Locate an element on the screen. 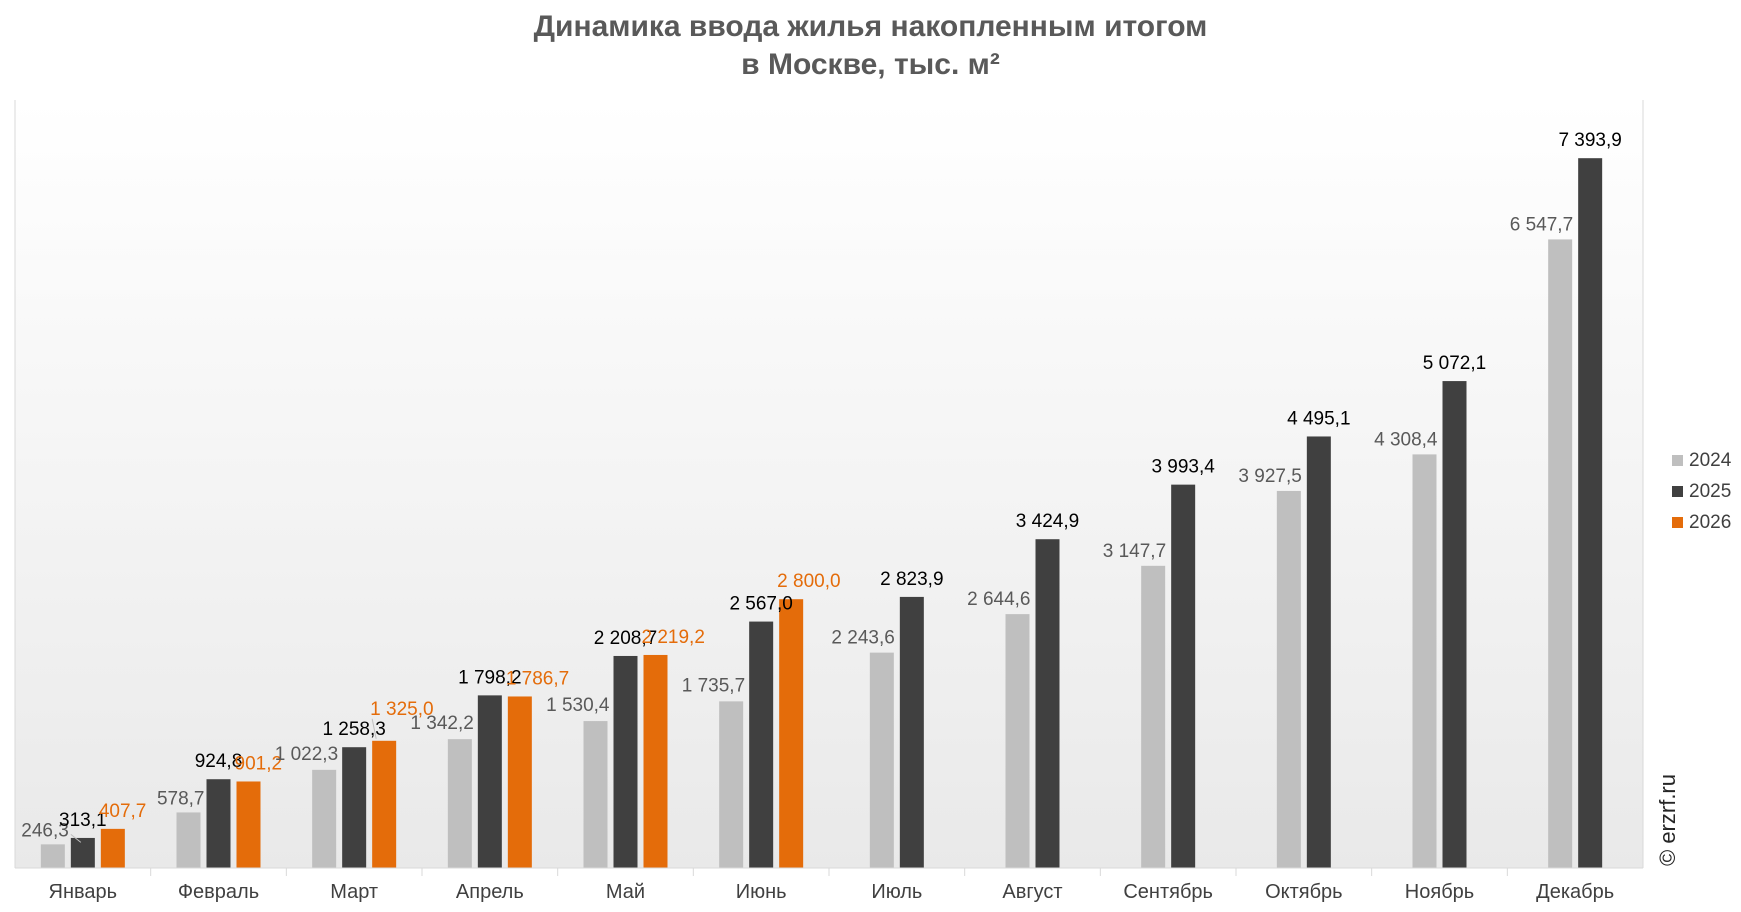 This screenshot has height=912, width=1741. data-label-2026: 901,2 is located at coordinates (259, 763).